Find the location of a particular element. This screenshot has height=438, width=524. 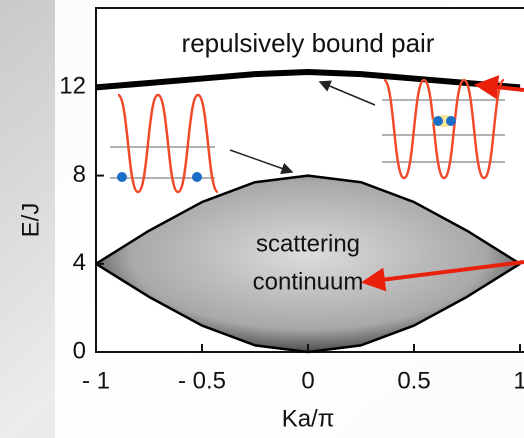

x-tick-label: - 1 is located at coordinates (96, 380).